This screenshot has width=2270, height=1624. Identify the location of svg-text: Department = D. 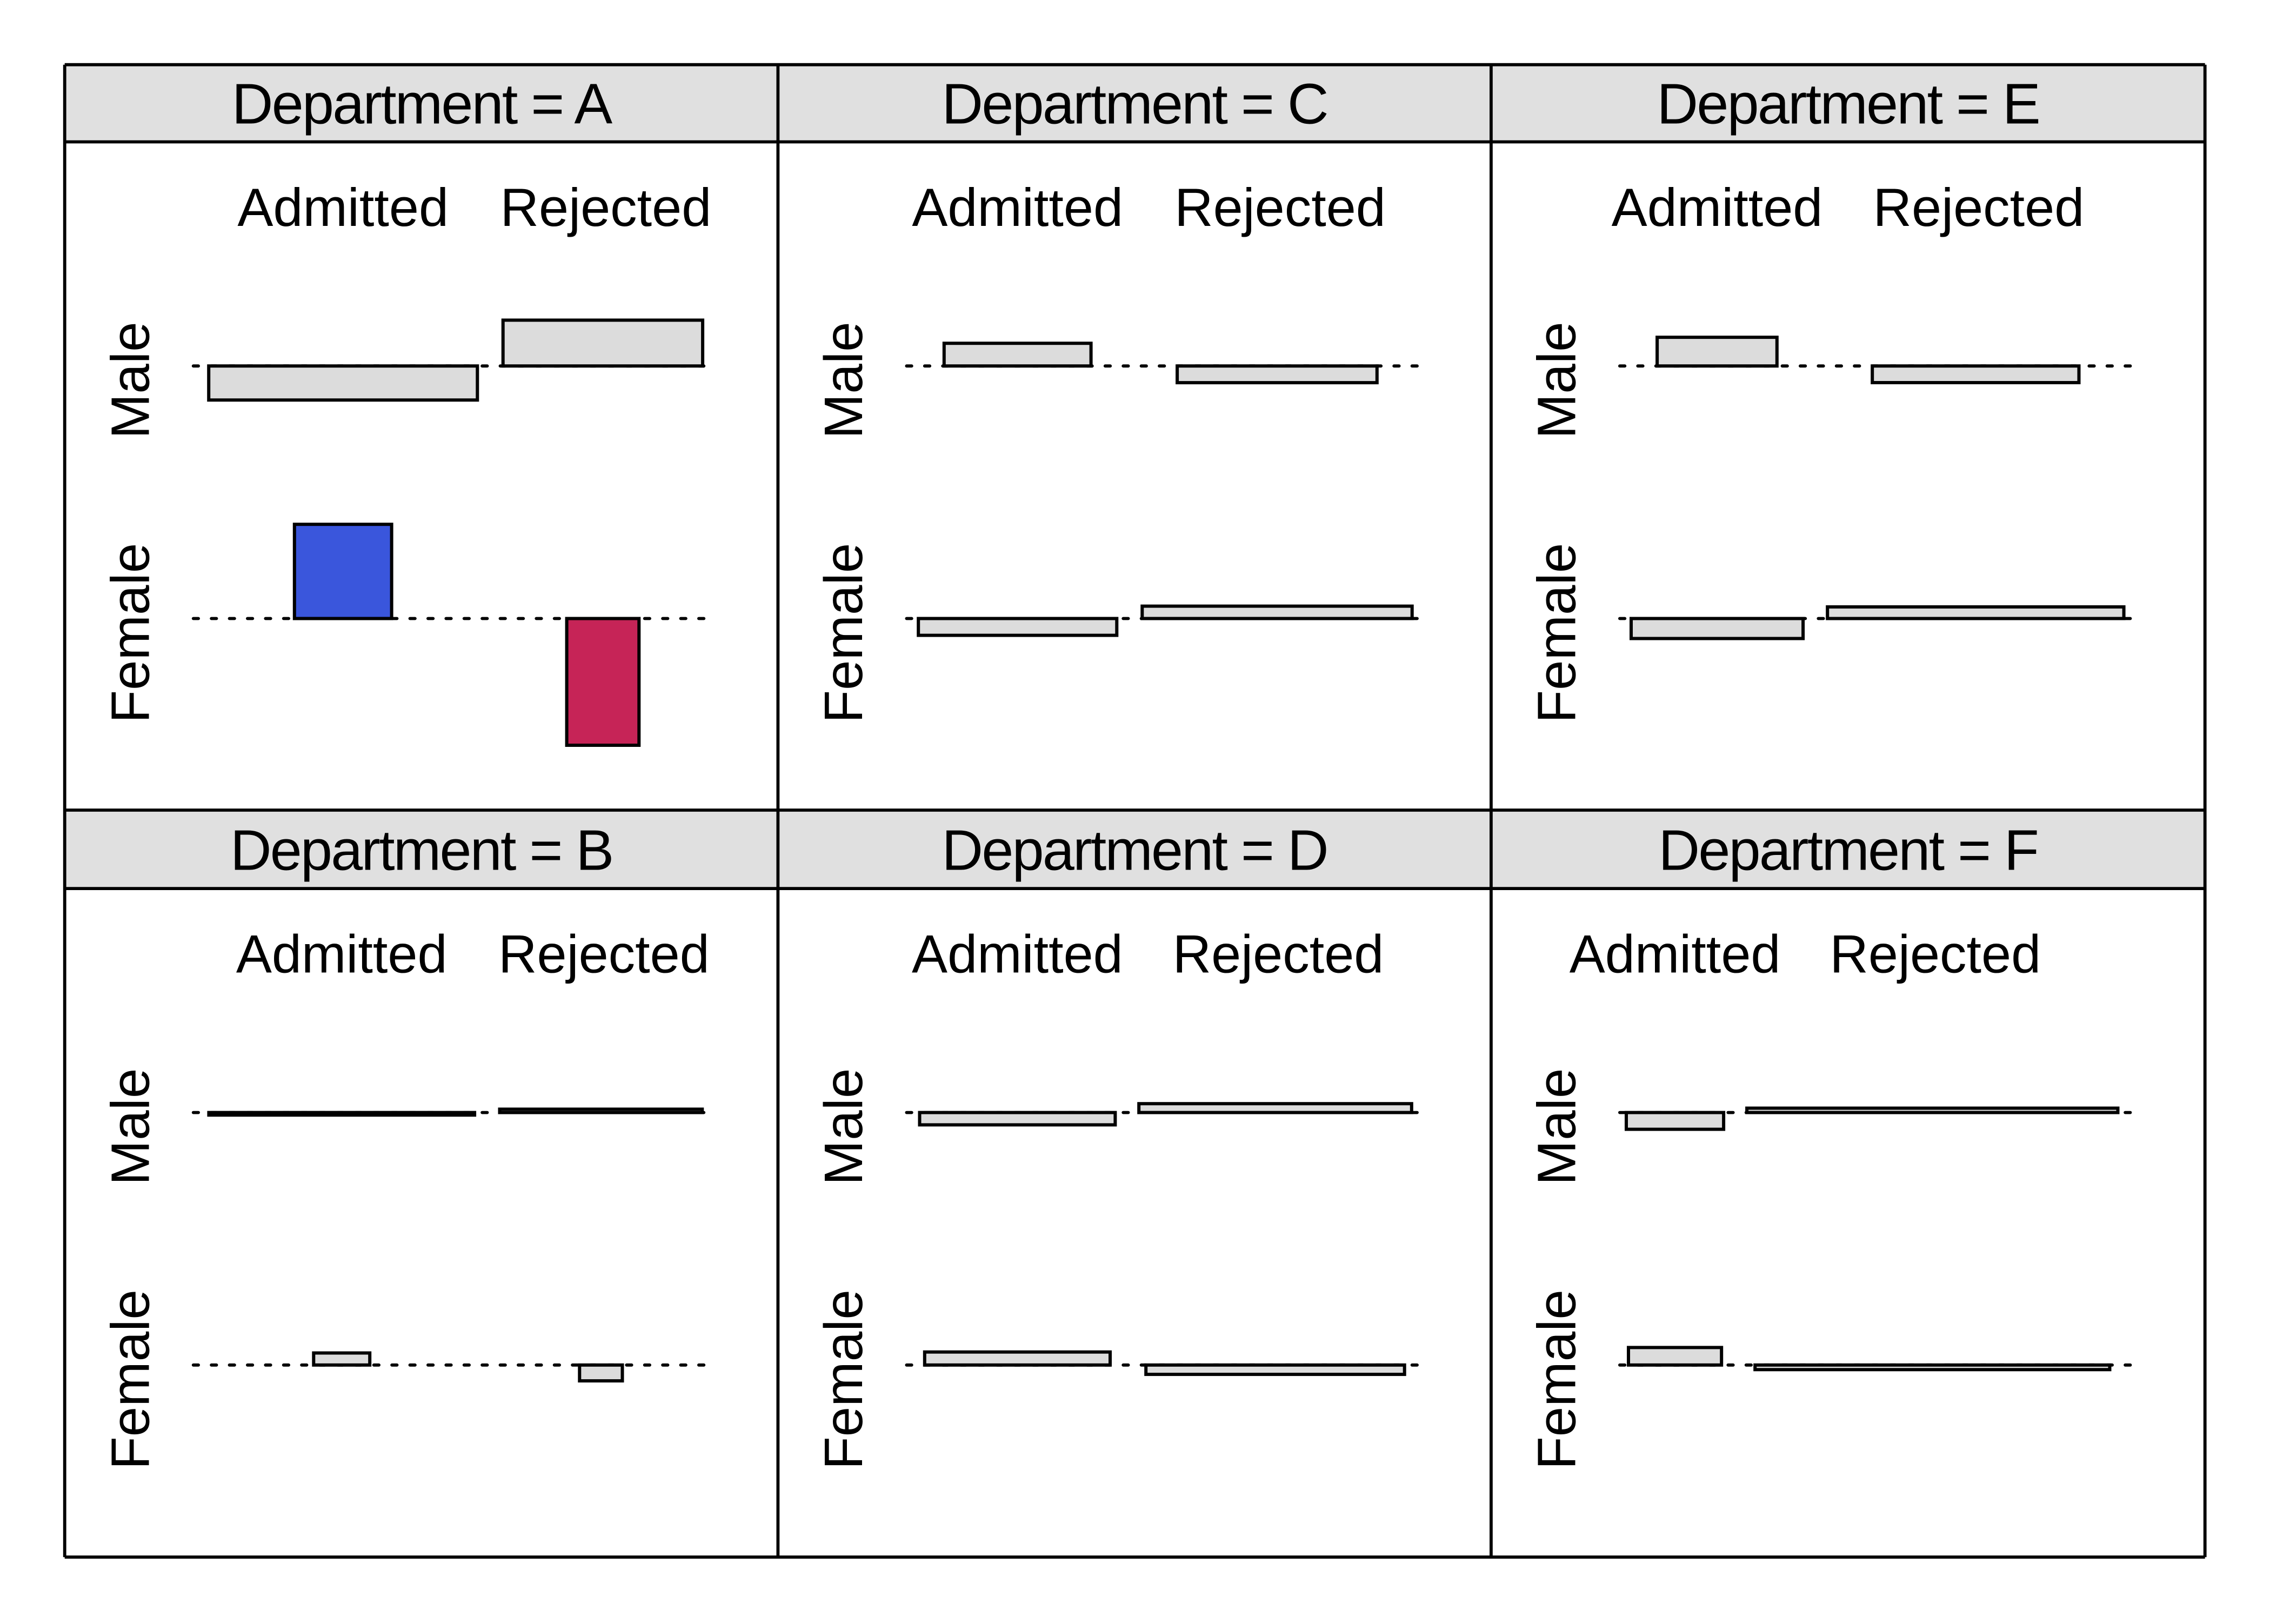
(1134, 851).